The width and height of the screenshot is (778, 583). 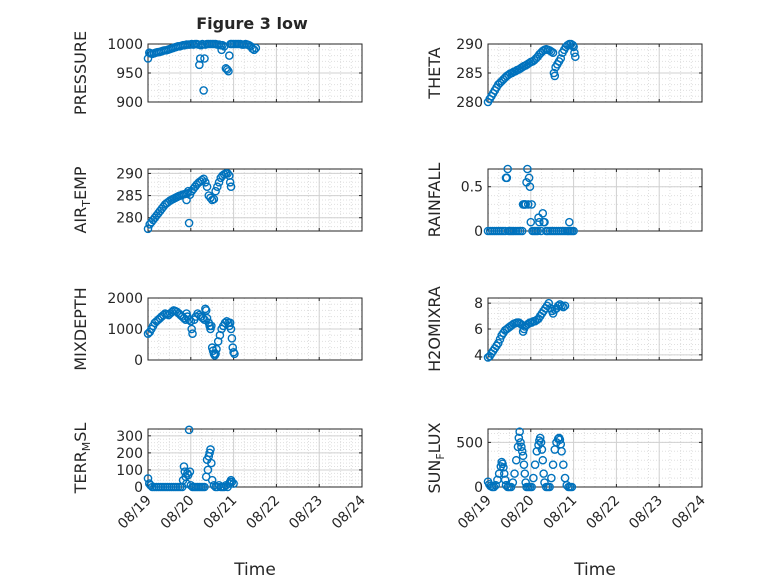 What do you see at coordinates (125, 45) in the screenshot?
I see `y-tick-label: 1000` at bounding box center [125, 45].